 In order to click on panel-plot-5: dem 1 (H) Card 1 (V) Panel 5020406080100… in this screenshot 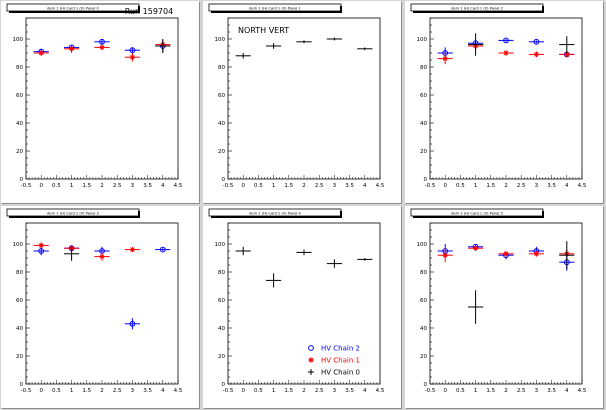, I will do `click(498, 301)`.